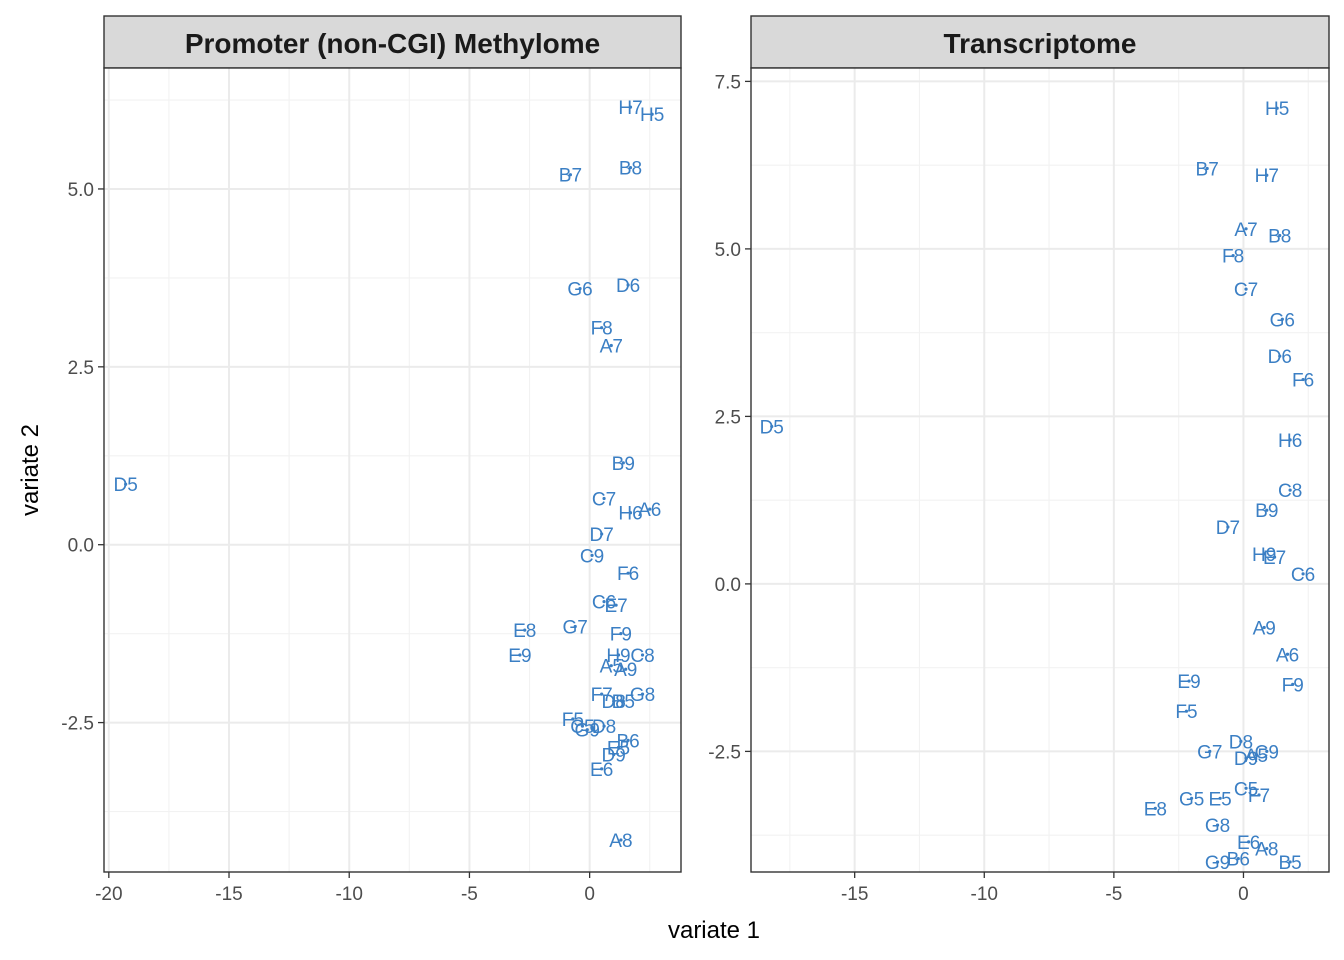 The height and width of the screenshot is (960, 1344). Describe the element at coordinates (854, 894) in the screenshot. I see `x-tick-label: -15` at that location.